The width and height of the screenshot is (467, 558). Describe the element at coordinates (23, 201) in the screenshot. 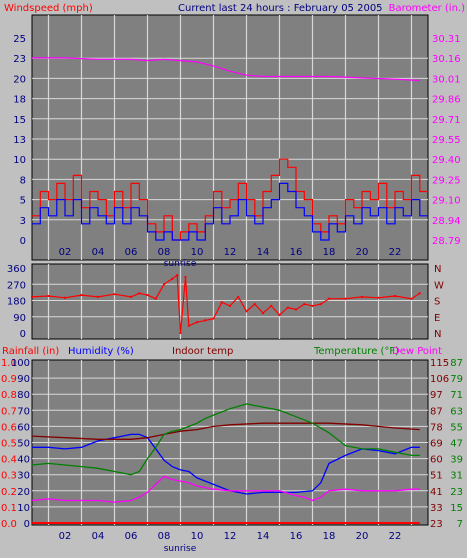

I see `windspeed-tick-label: 5` at that location.